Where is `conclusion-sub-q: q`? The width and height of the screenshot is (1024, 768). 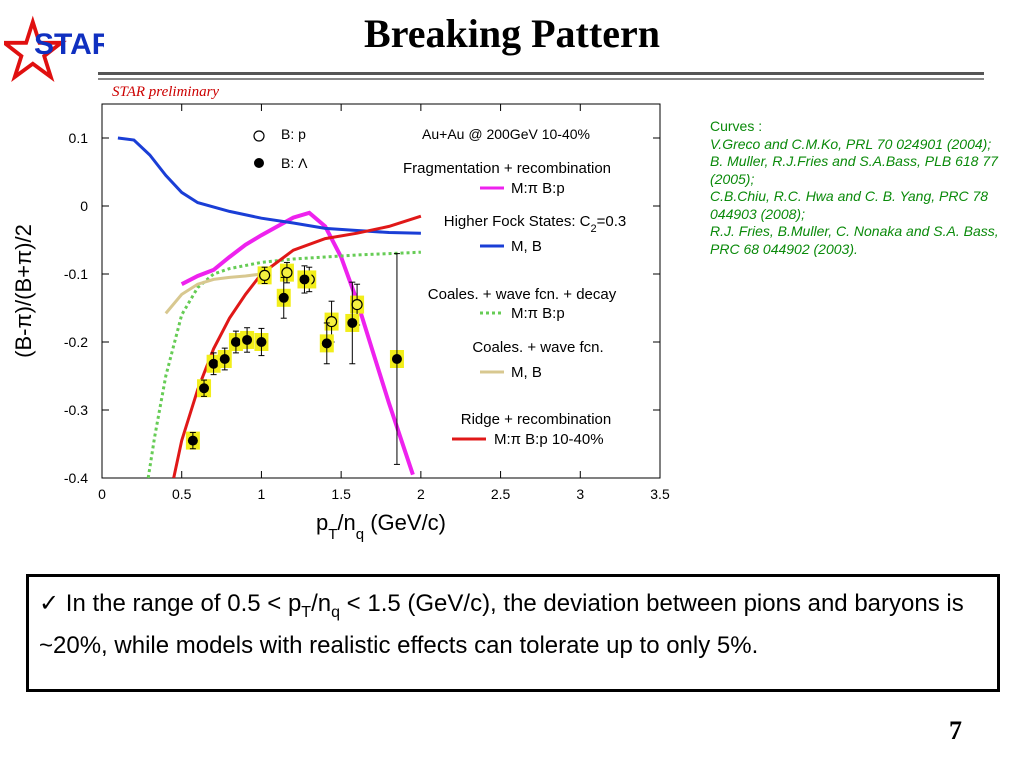
conclusion-sub-q: q is located at coordinates (335, 612).